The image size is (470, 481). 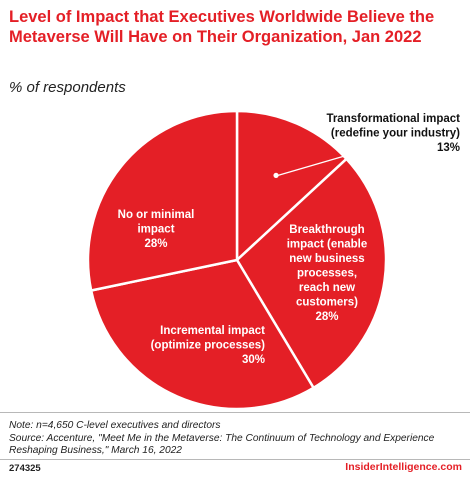 What do you see at coordinates (276, 175) in the screenshot?
I see `leader-dot` at bounding box center [276, 175].